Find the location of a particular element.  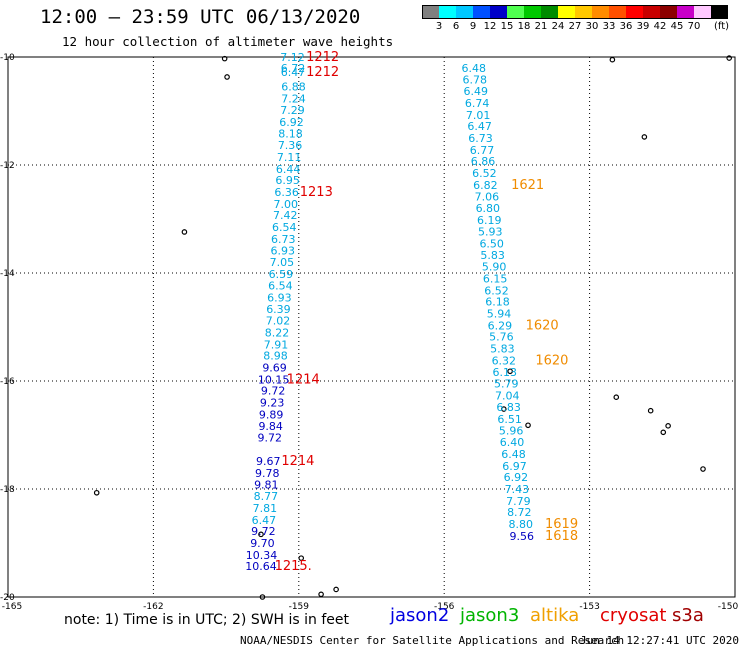

satellite-legend-cryosat: cryosat is located at coordinates (633, 615).